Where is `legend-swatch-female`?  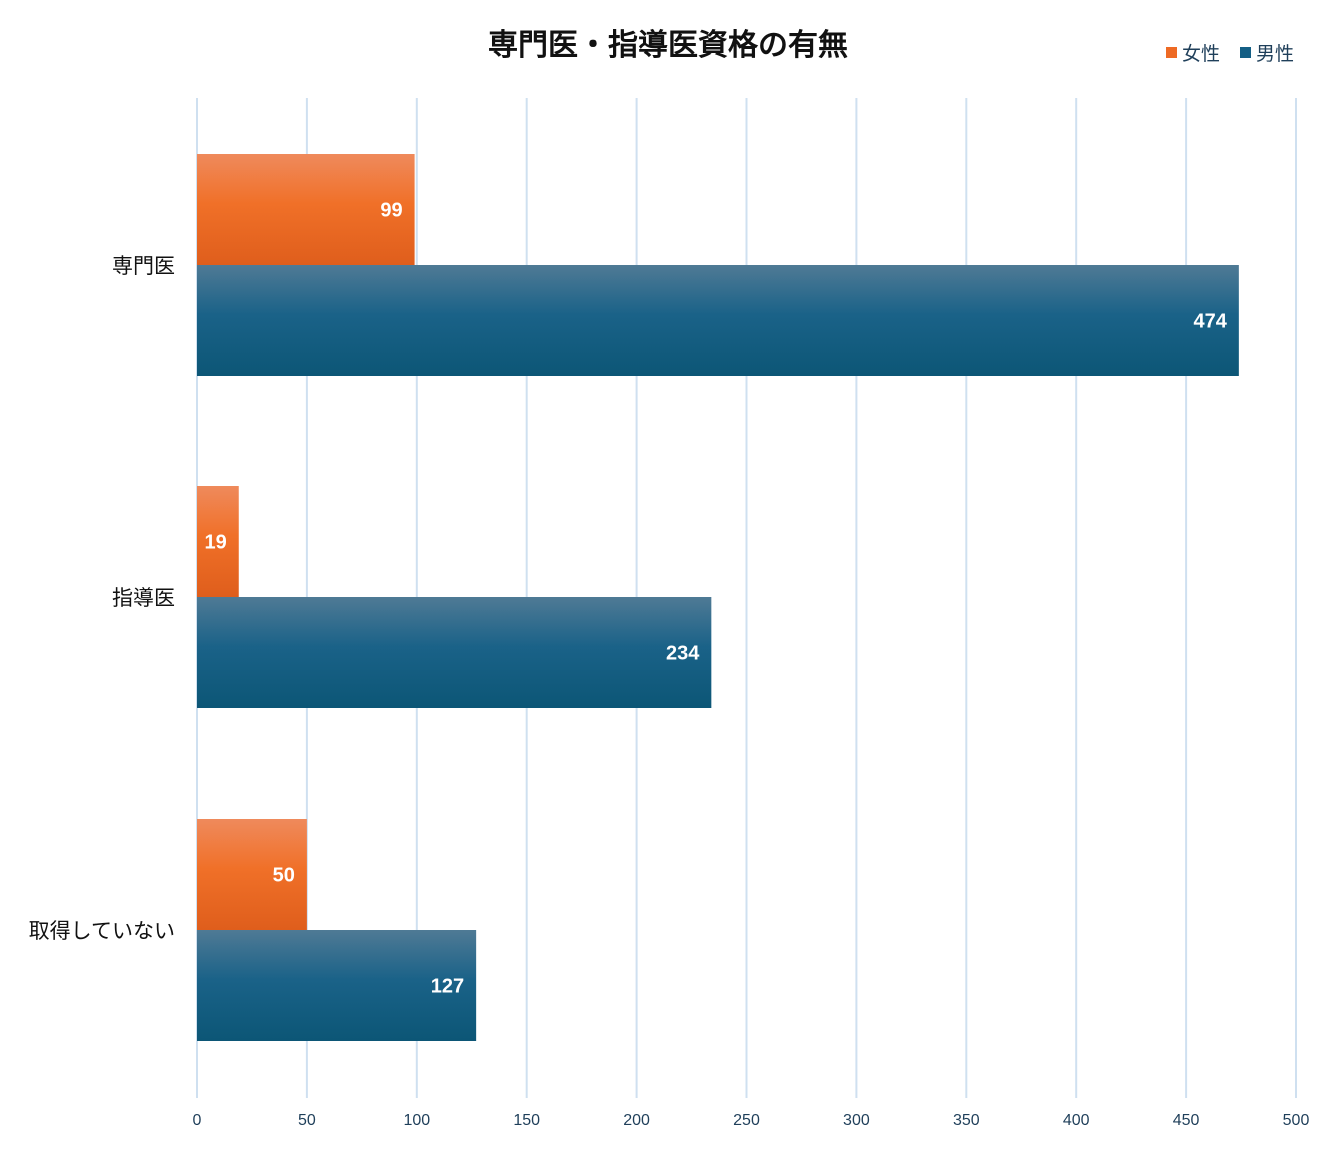 legend-swatch-female is located at coordinates (1171, 52).